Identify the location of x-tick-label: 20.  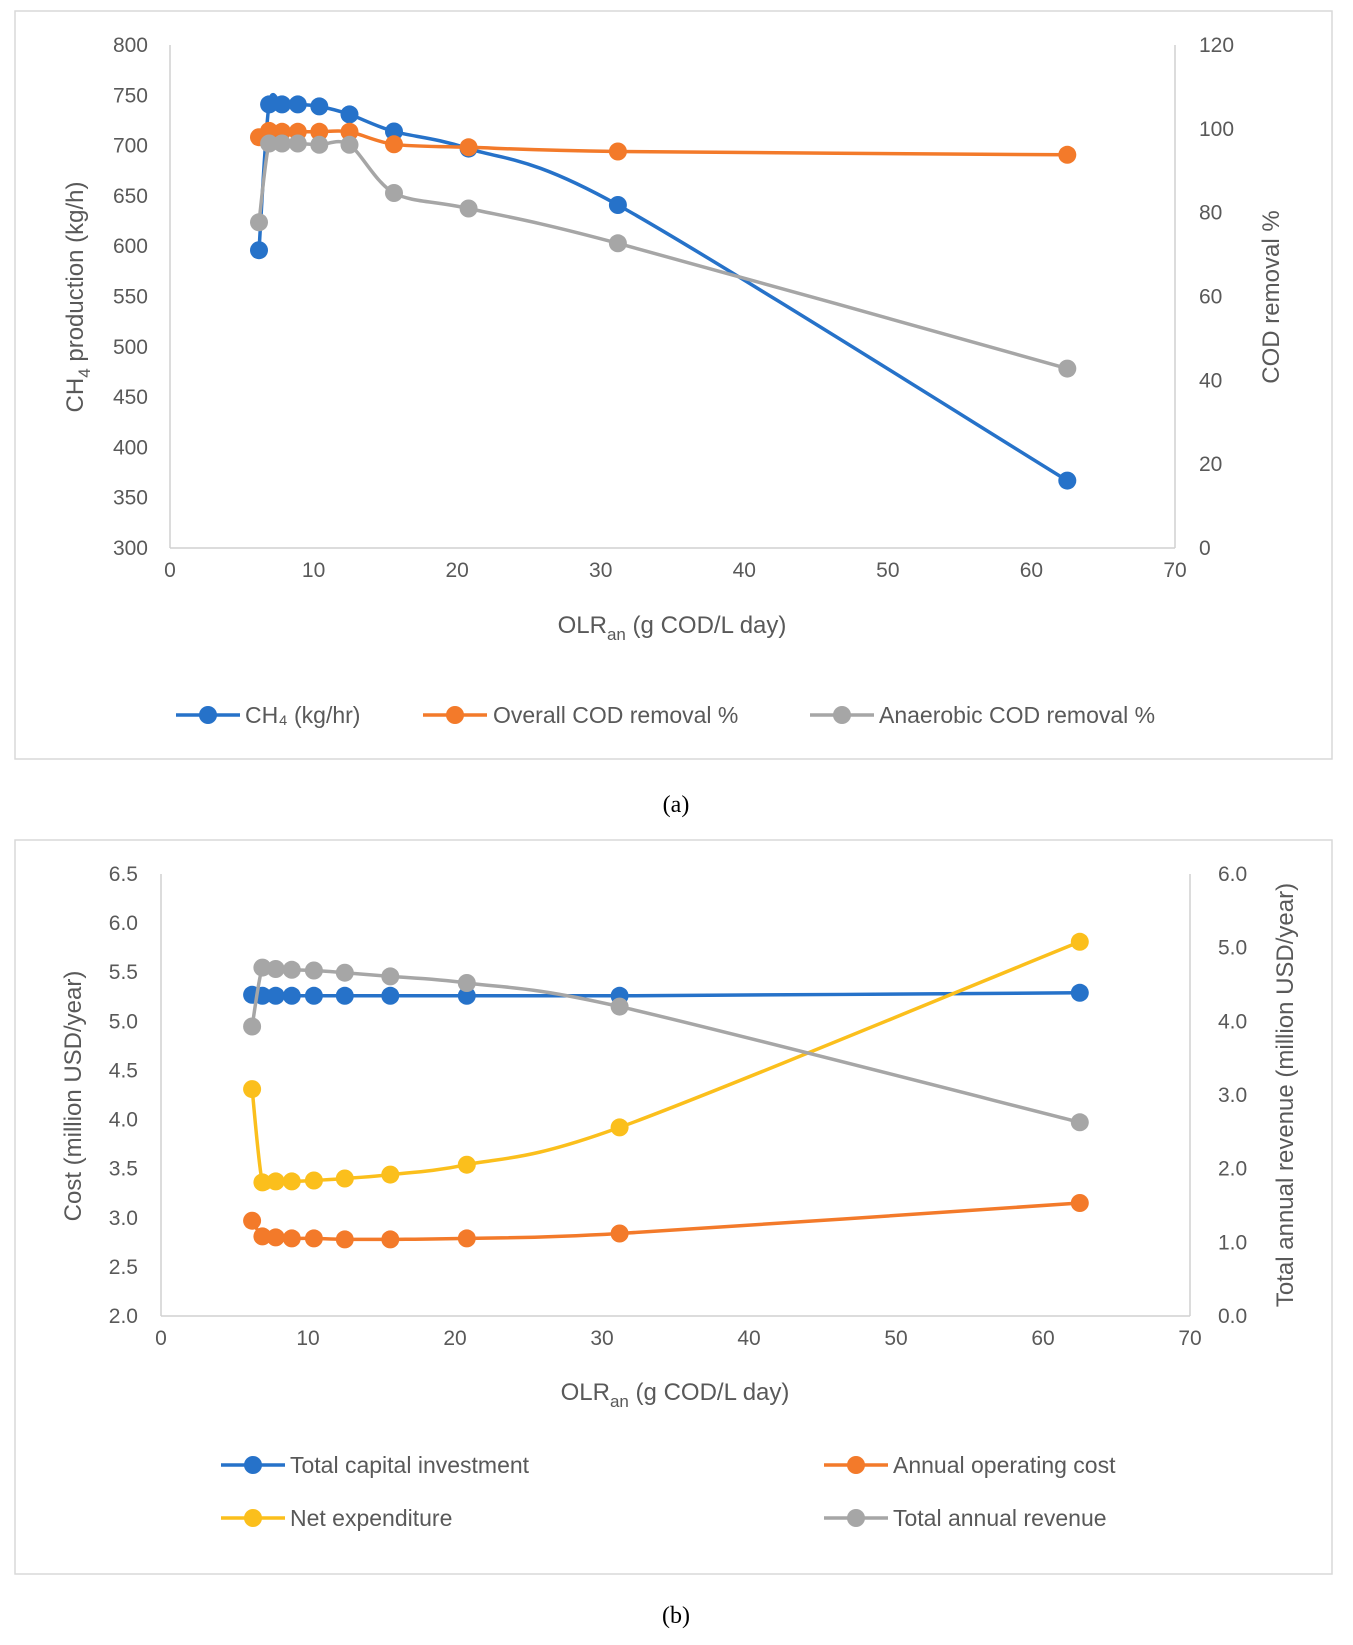
(456, 570).